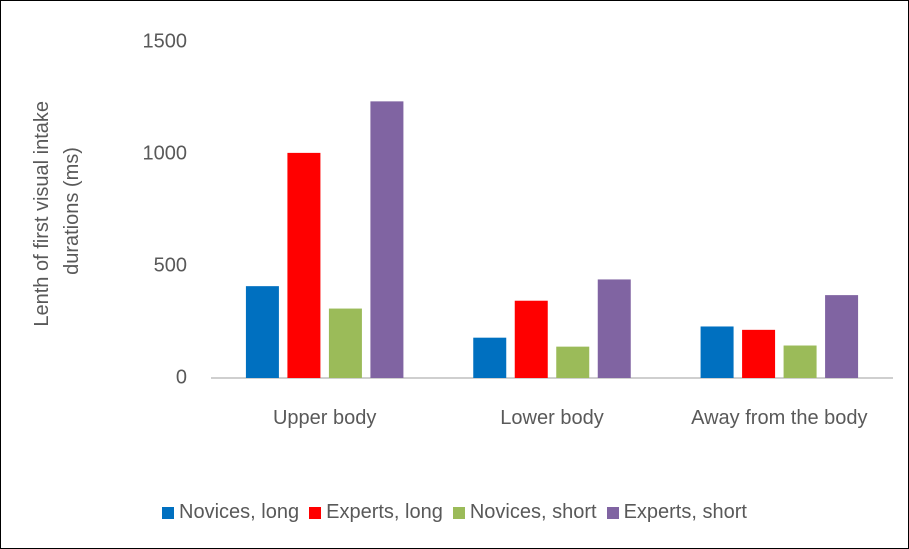 The width and height of the screenshot is (909, 549). Describe the element at coordinates (42, 214) in the screenshot. I see `y-axis-label-line: Lenth of first visual intake` at that location.